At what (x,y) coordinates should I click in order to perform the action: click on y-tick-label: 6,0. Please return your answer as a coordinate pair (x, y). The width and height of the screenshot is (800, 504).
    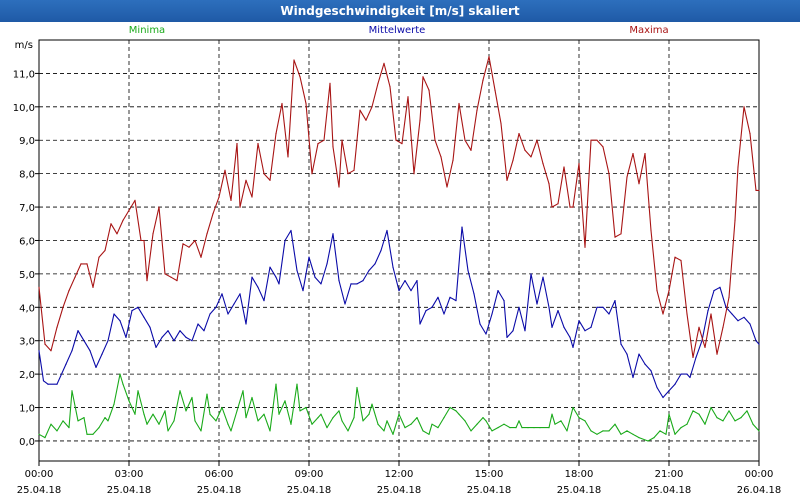
    Looking at the image, I should click on (27, 241).